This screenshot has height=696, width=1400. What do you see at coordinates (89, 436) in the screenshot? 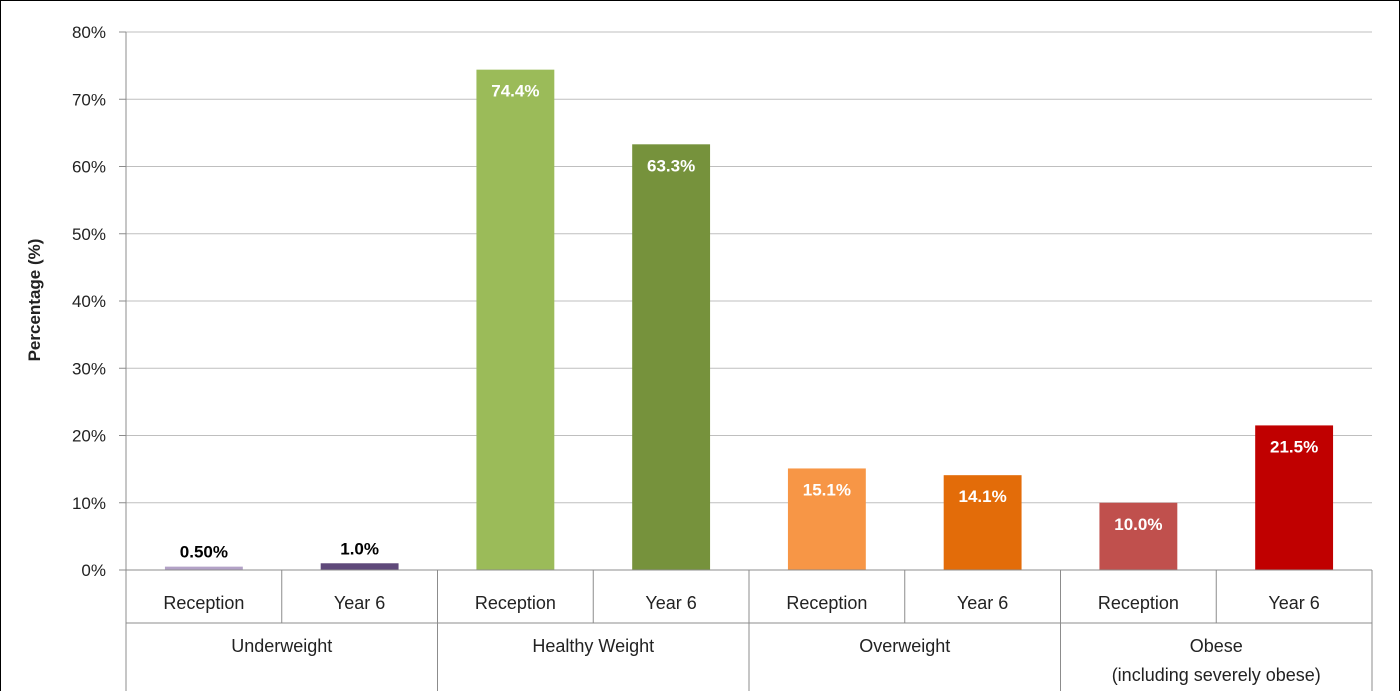
I see `y-tick-label: 20%` at bounding box center [89, 436].